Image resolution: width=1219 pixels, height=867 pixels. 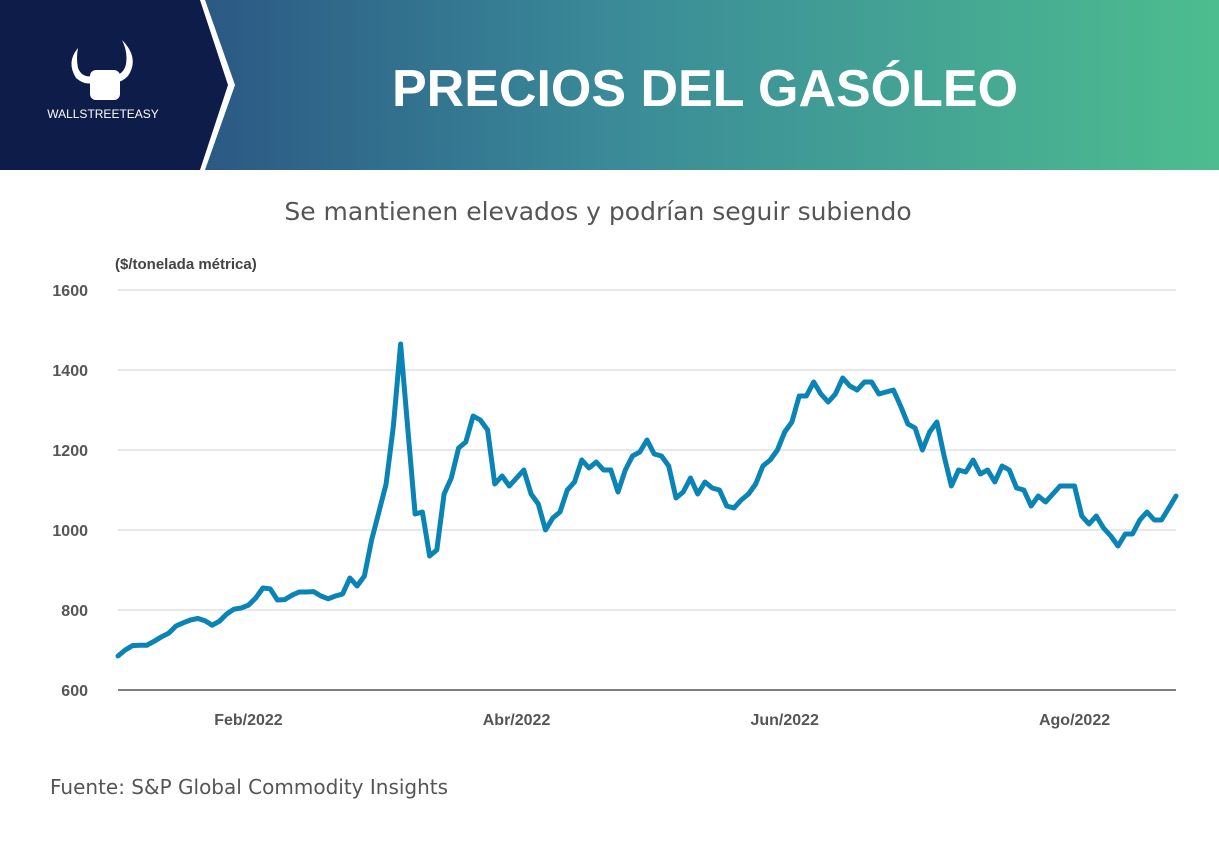 What do you see at coordinates (1074, 720) in the screenshot?
I see `x-tick-label: Ago/2022` at bounding box center [1074, 720].